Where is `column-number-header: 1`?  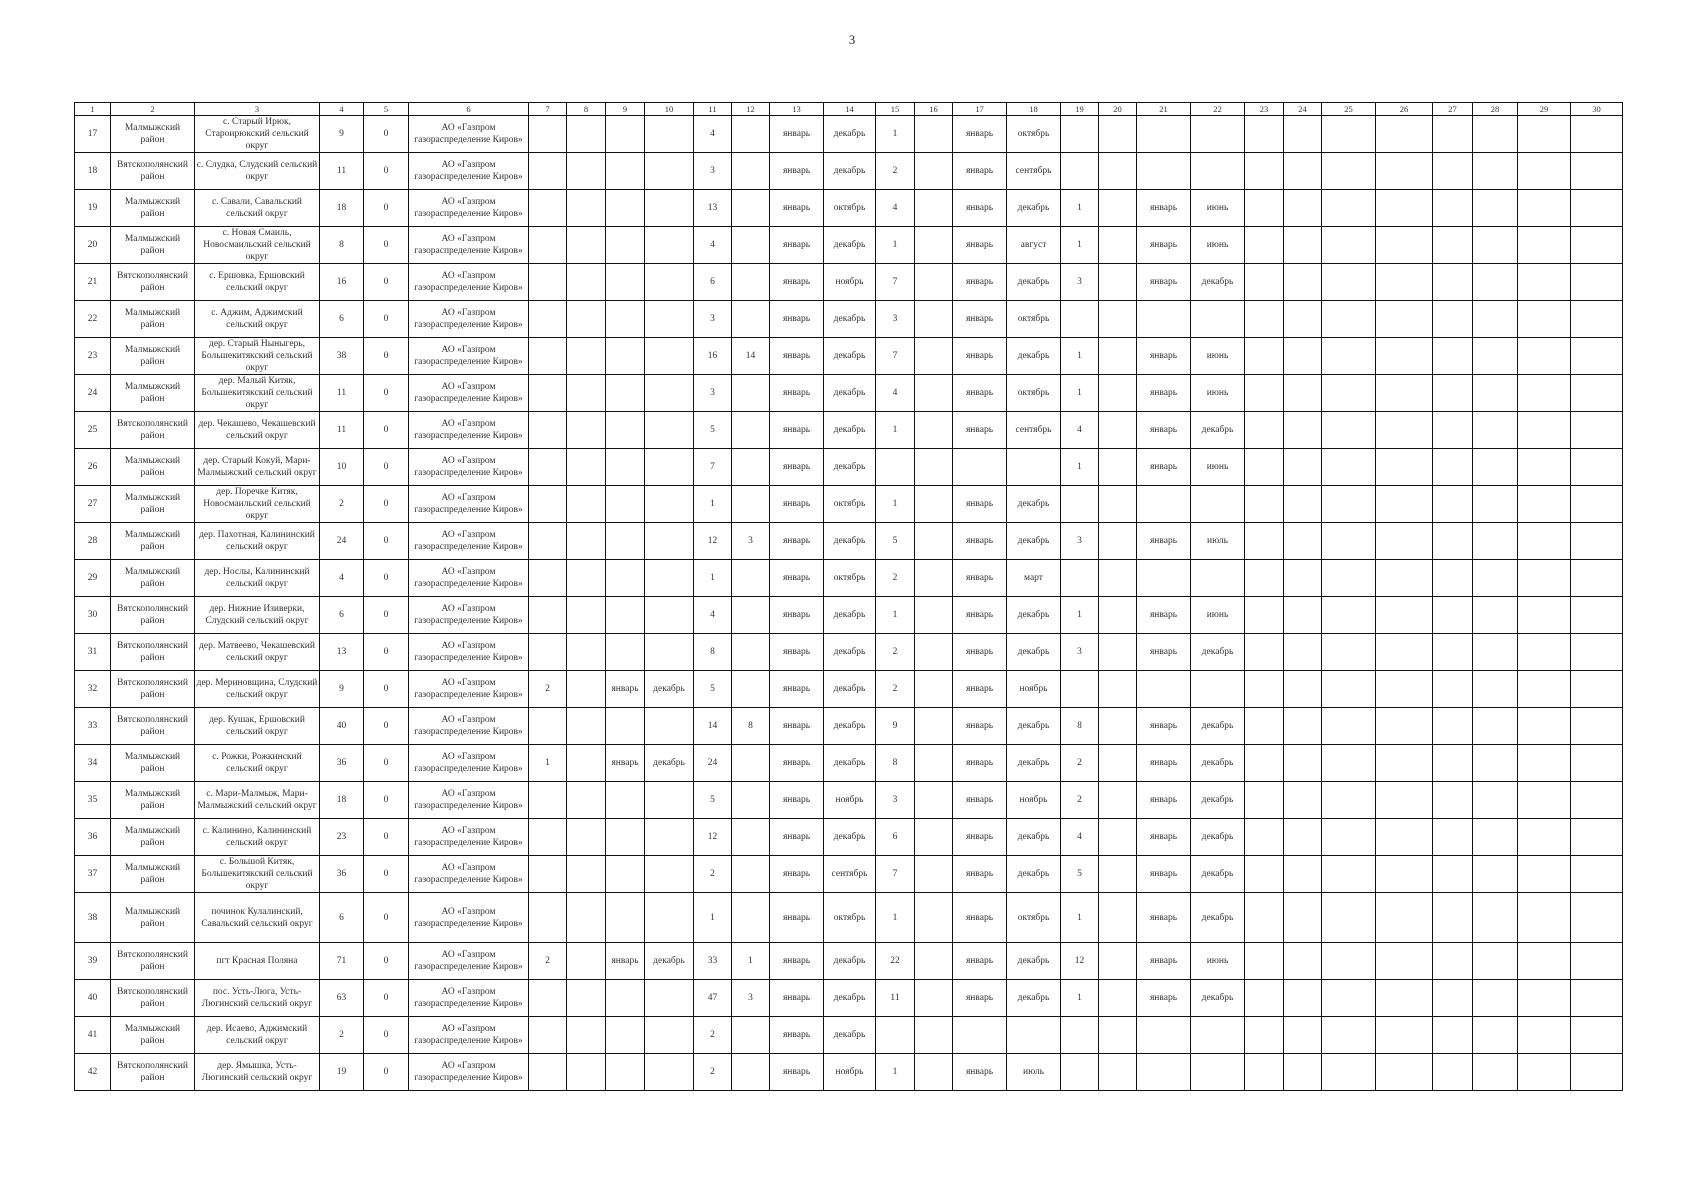 column-number-header: 1 is located at coordinates (92, 109).